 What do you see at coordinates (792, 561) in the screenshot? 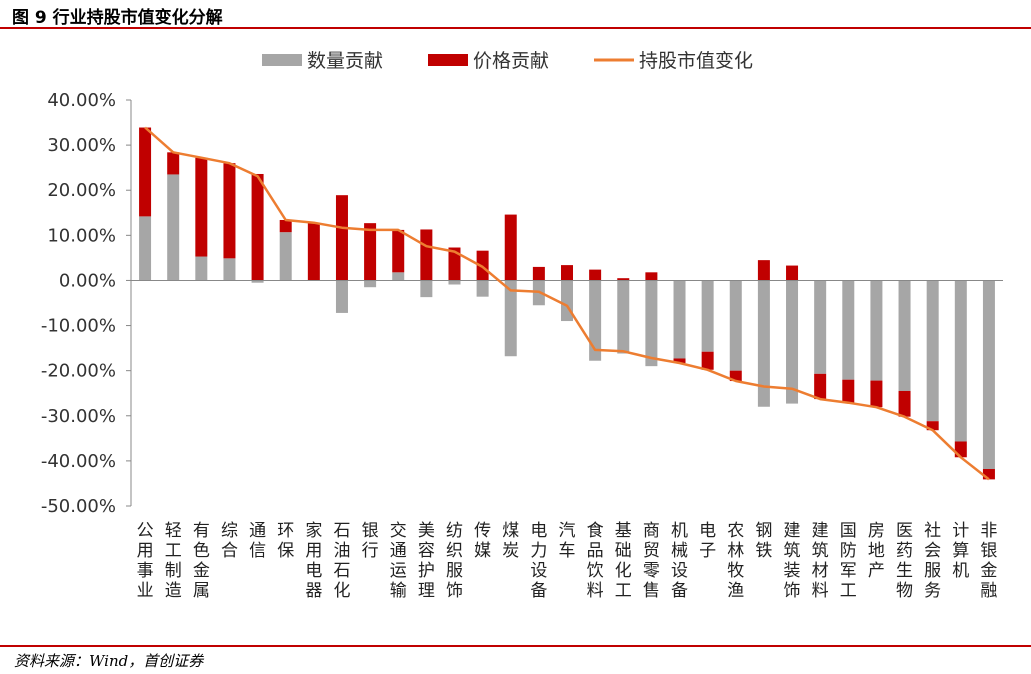
I see `category-label: 建筑装饰` at bounding box center [792, 561].